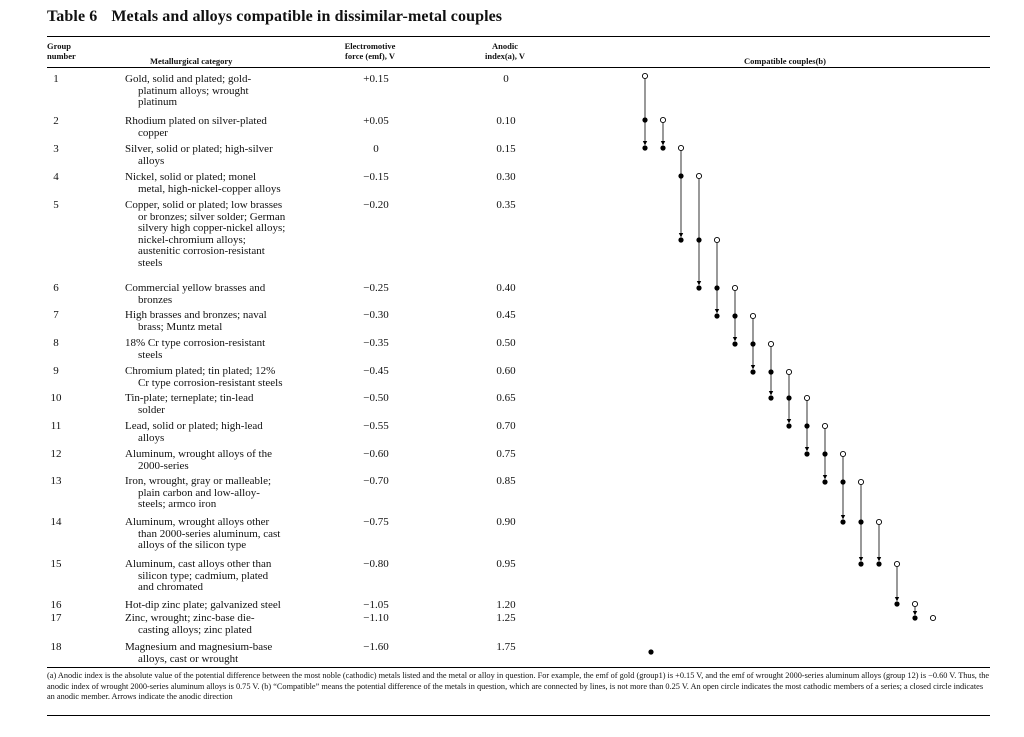  What do you see at coordinates (56, 605) in the screenshot?
I see `group-number: 16` at bounding box center [56, 605].